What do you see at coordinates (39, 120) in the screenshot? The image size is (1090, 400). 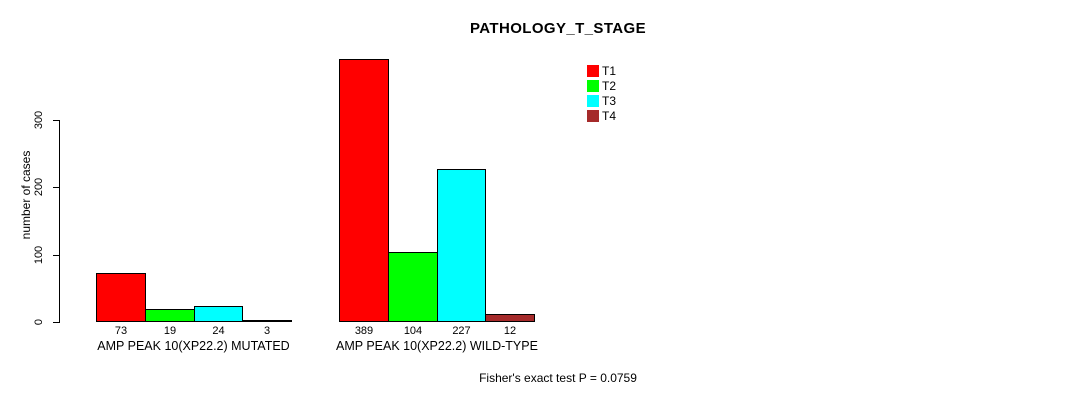 I see `y-tick-label: 300` at bounding box center [39, 120].